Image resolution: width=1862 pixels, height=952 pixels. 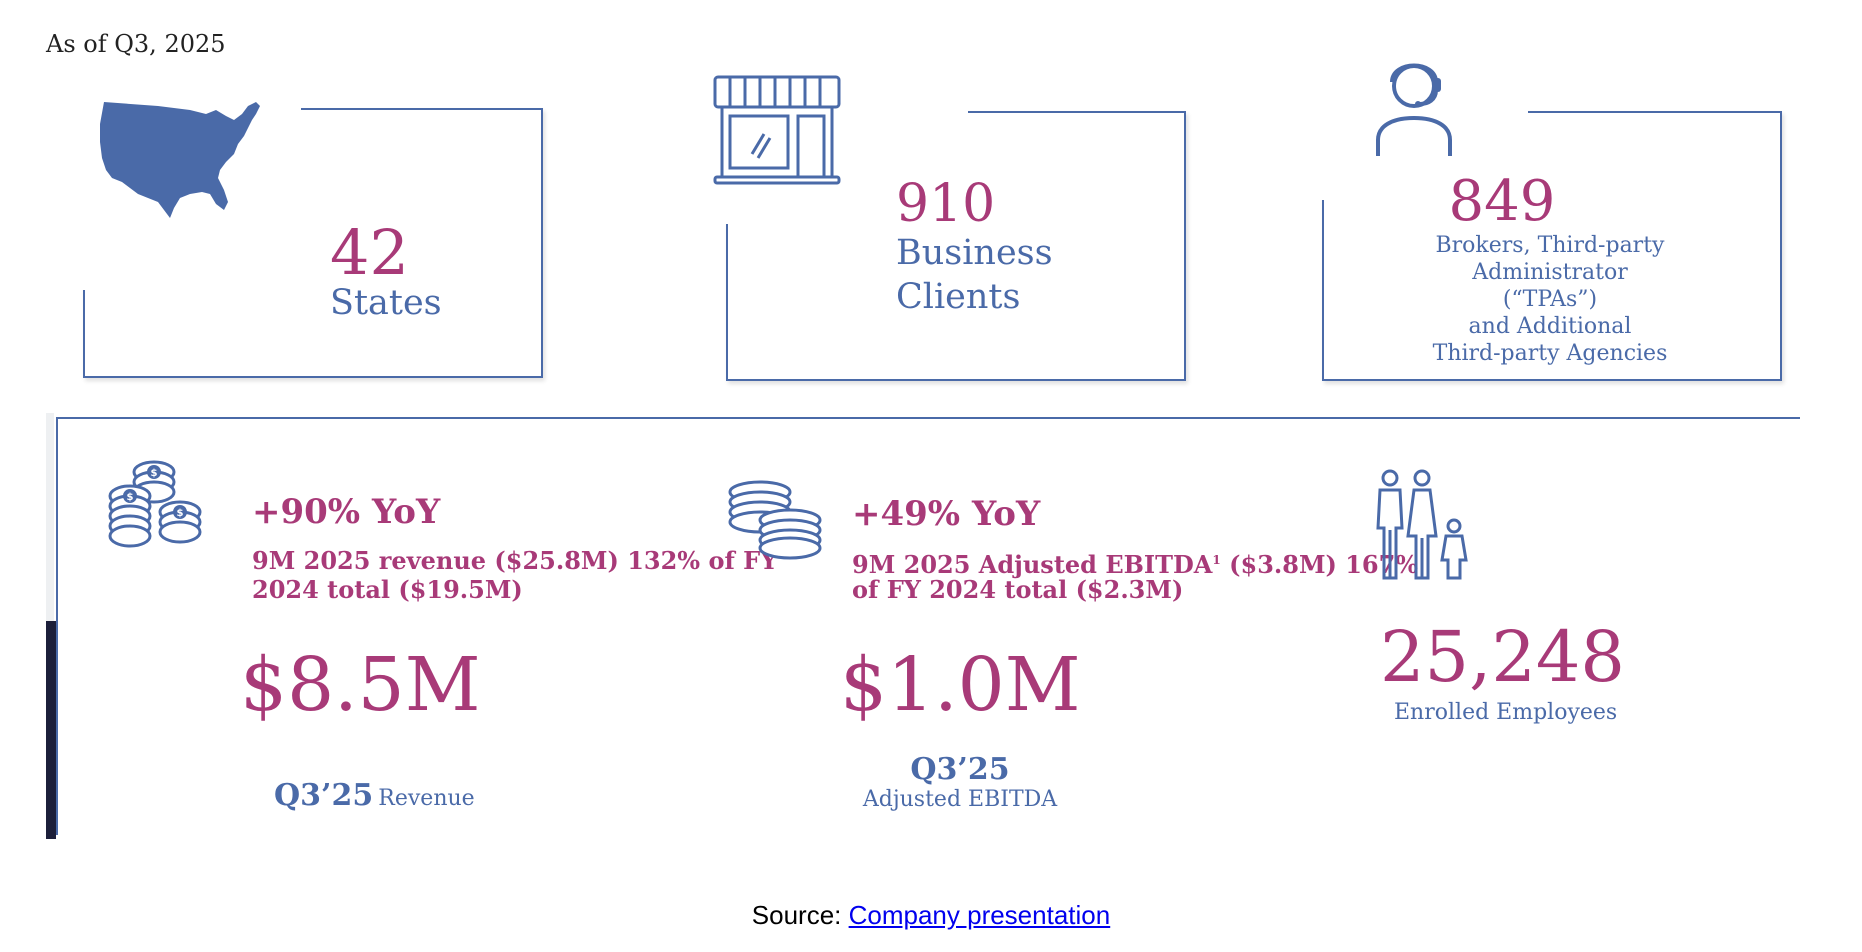 I want to click on revenue-detail-line2: 2024 total ($19.5M), so click(x=387, y=589).